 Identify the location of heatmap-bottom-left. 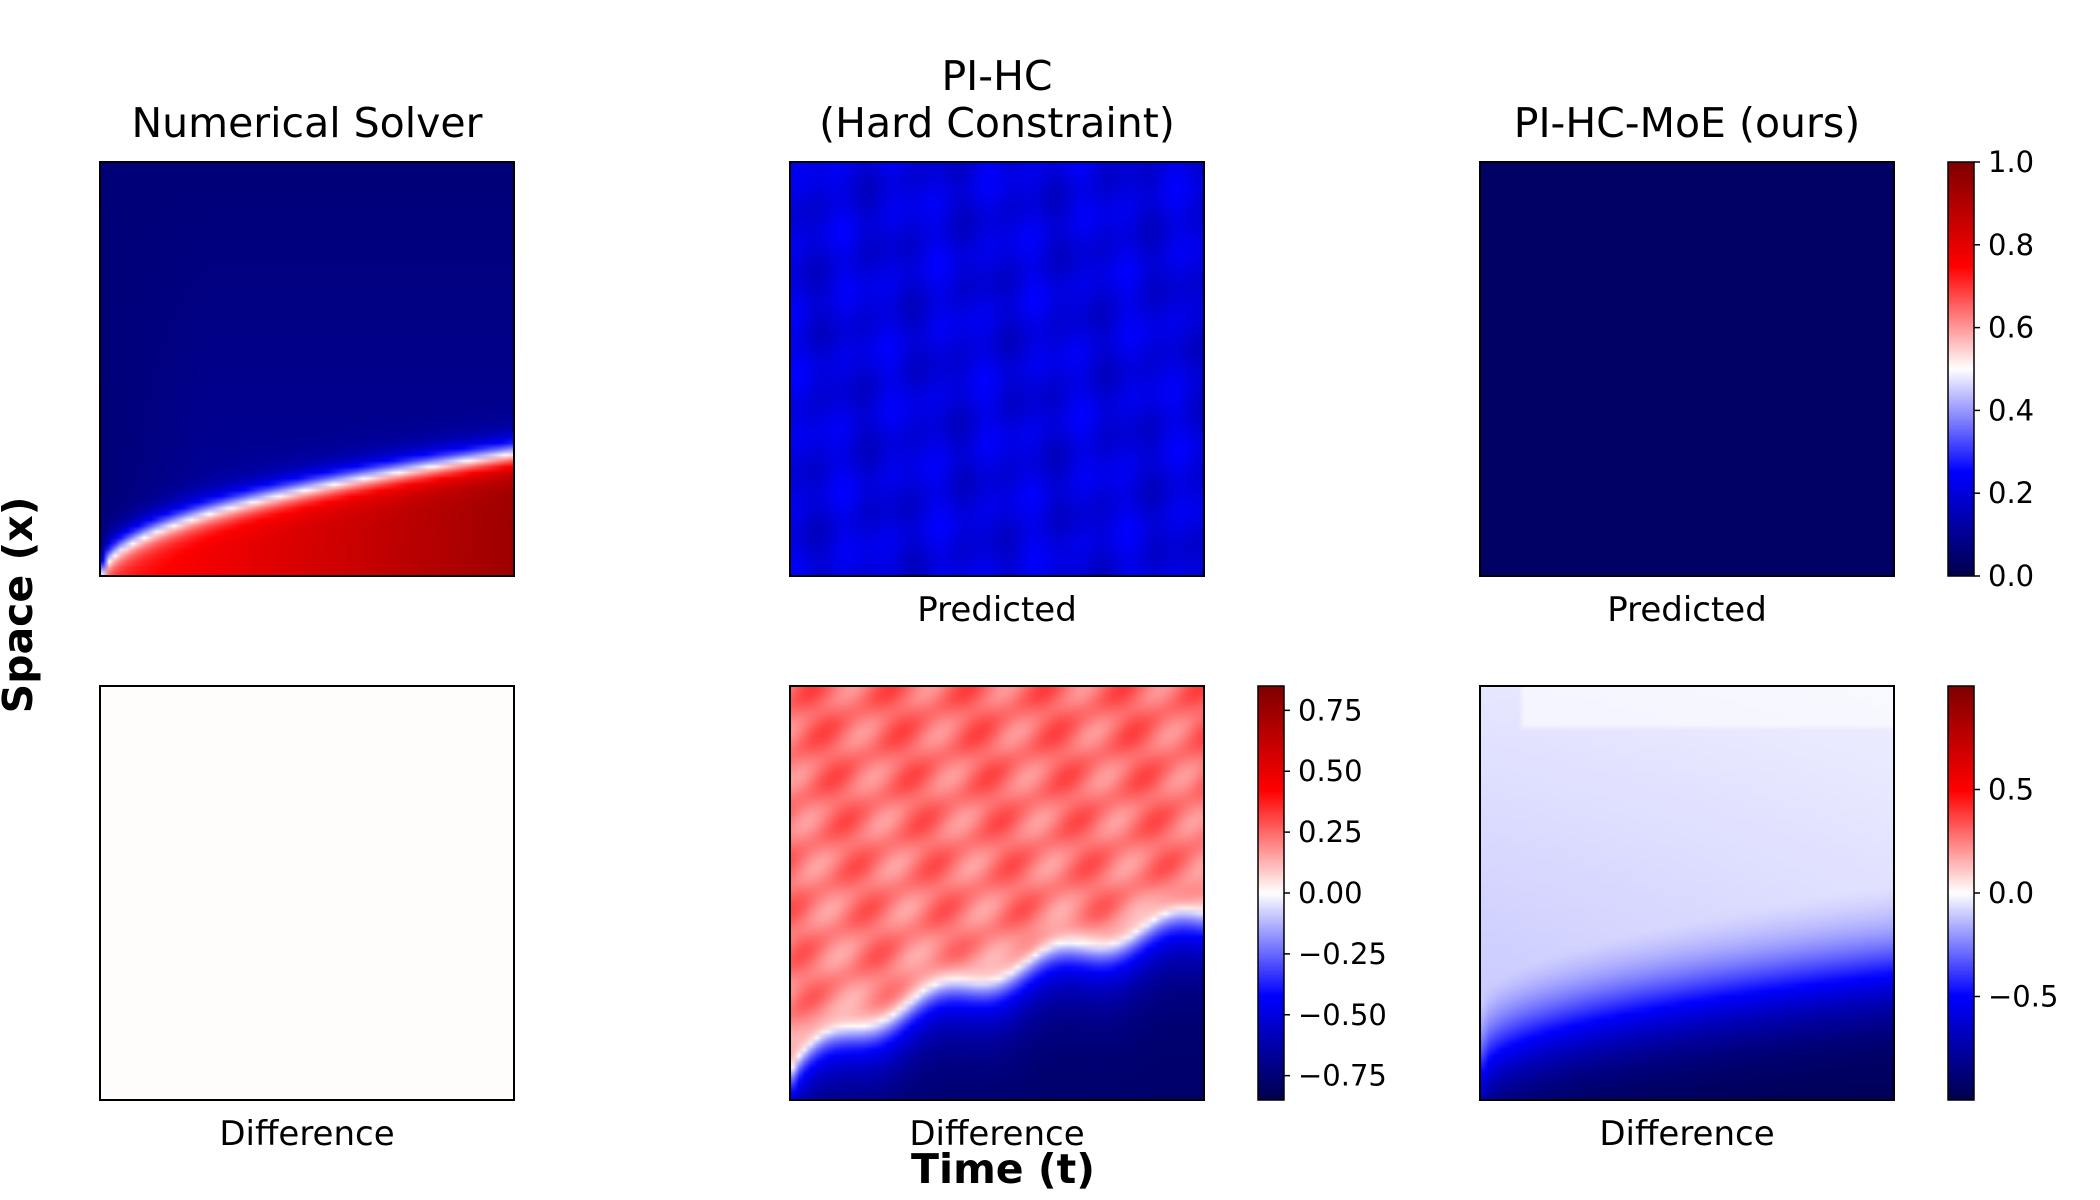
(307, 893).